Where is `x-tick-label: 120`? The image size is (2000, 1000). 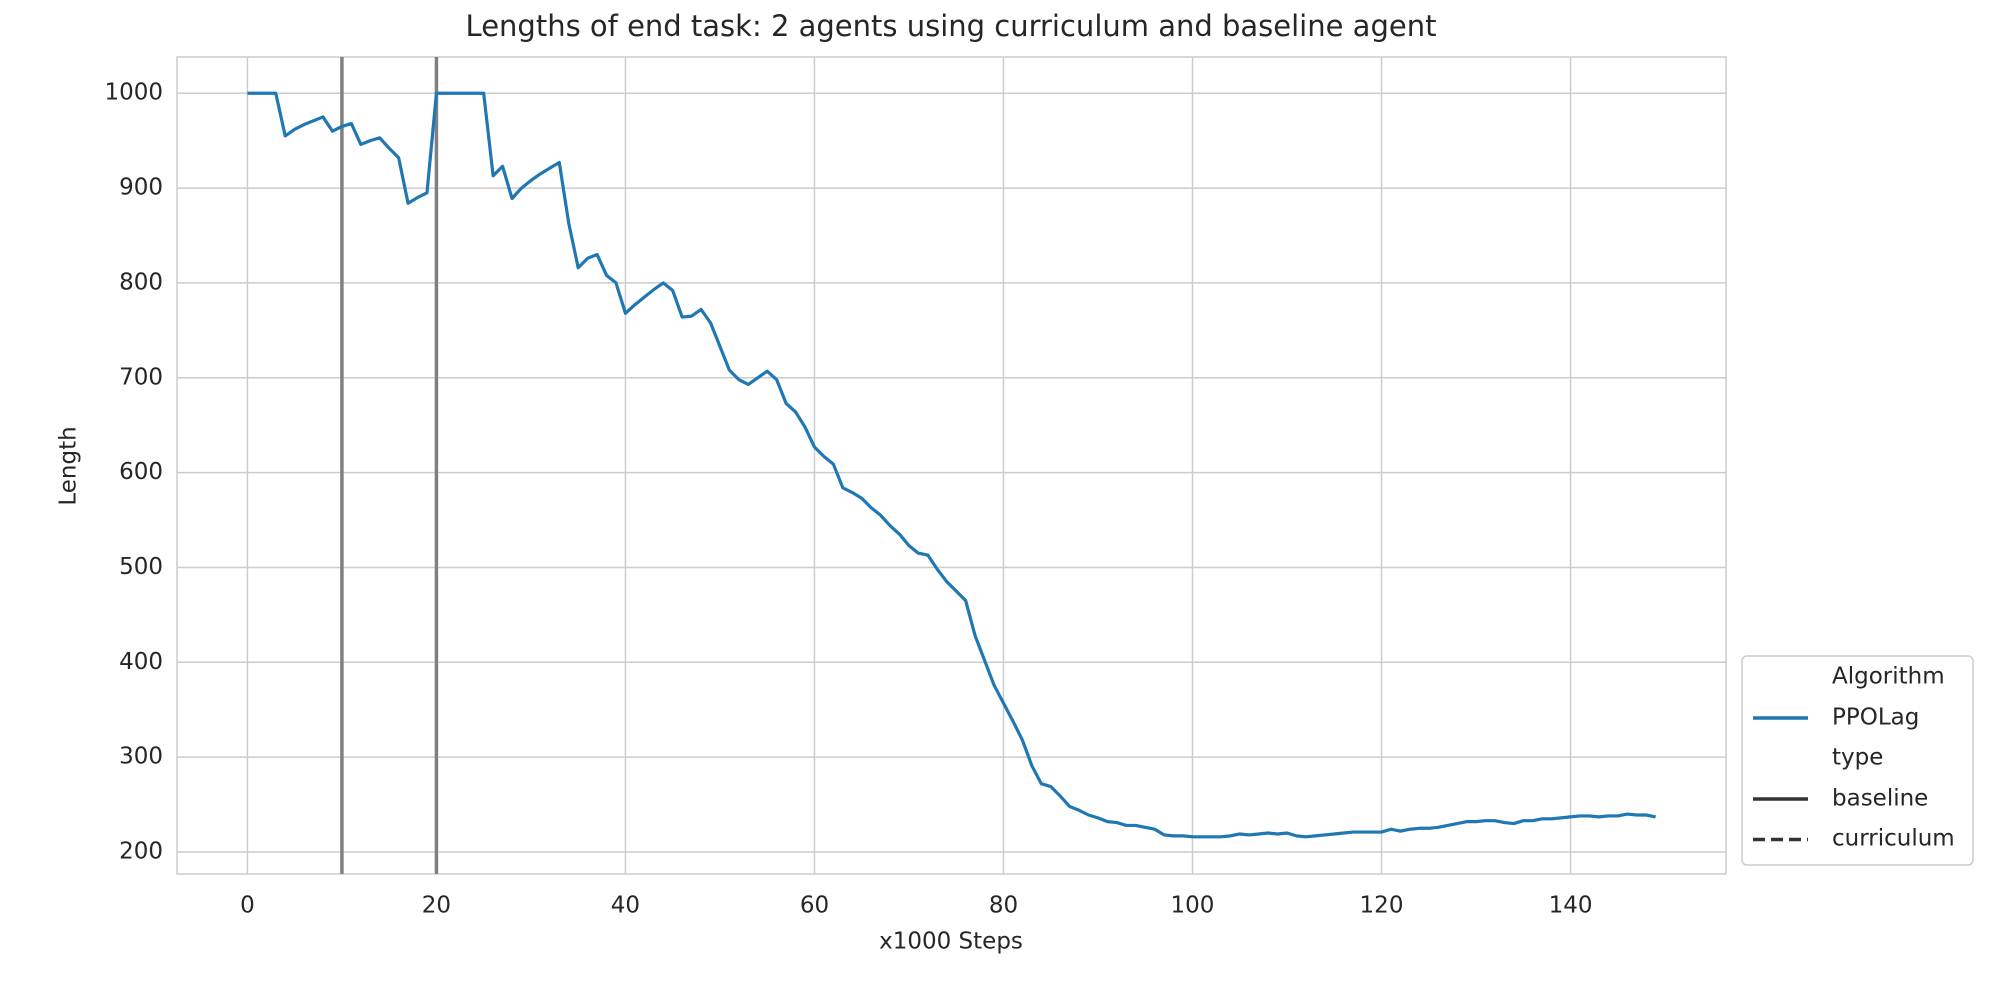 x-tick-label: 120 is located at coordinates (1382, 906).